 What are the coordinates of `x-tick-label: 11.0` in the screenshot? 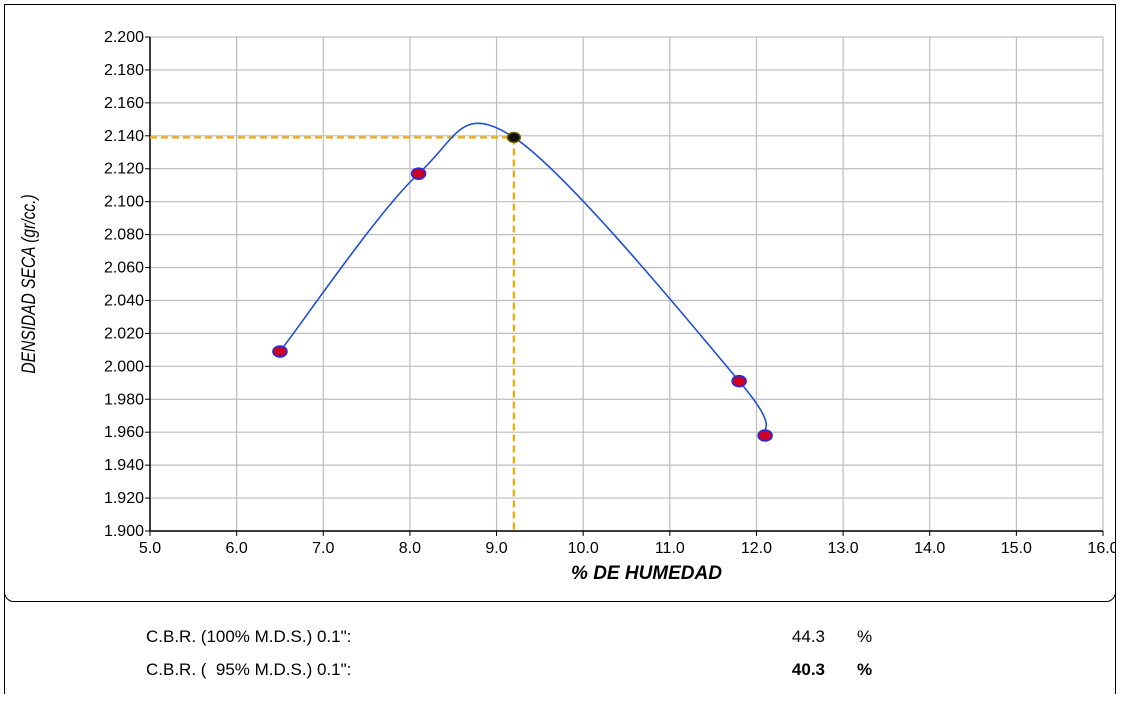 It's located at (670, 548).